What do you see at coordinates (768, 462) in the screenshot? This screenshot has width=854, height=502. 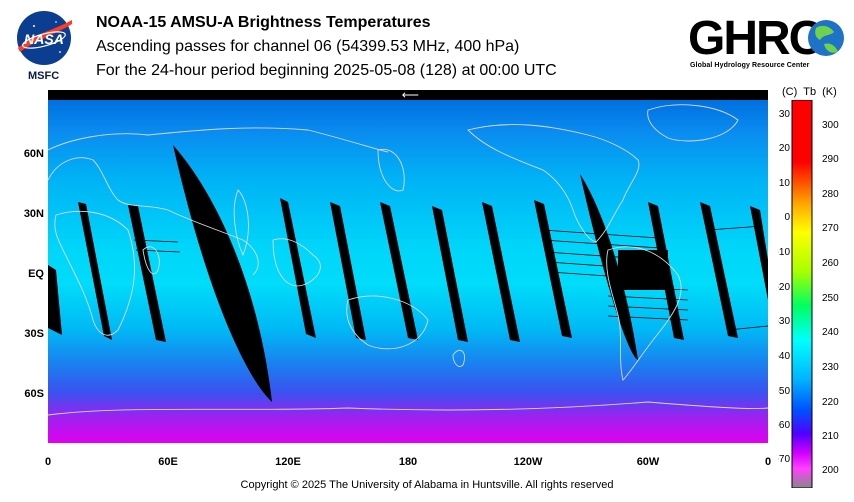 I see `x-label-0-right: 0` at bounding box center [768, 462].